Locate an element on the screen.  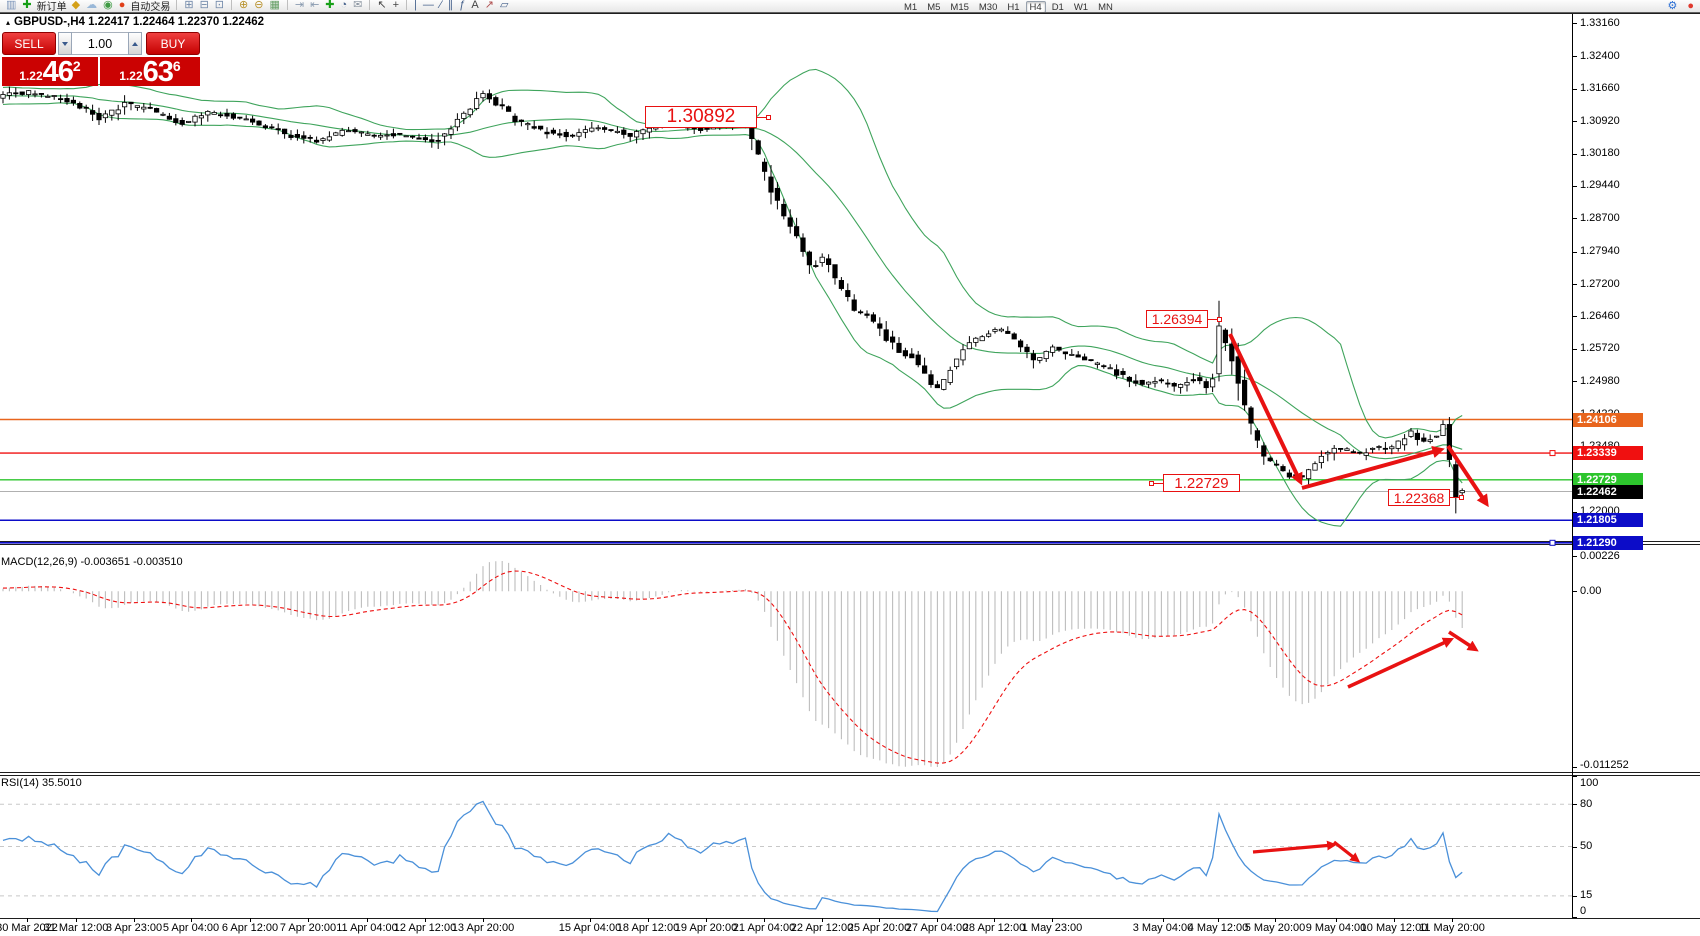
time-axis-label: 13 Apr 20:00 is located at coordinates (483, 928).